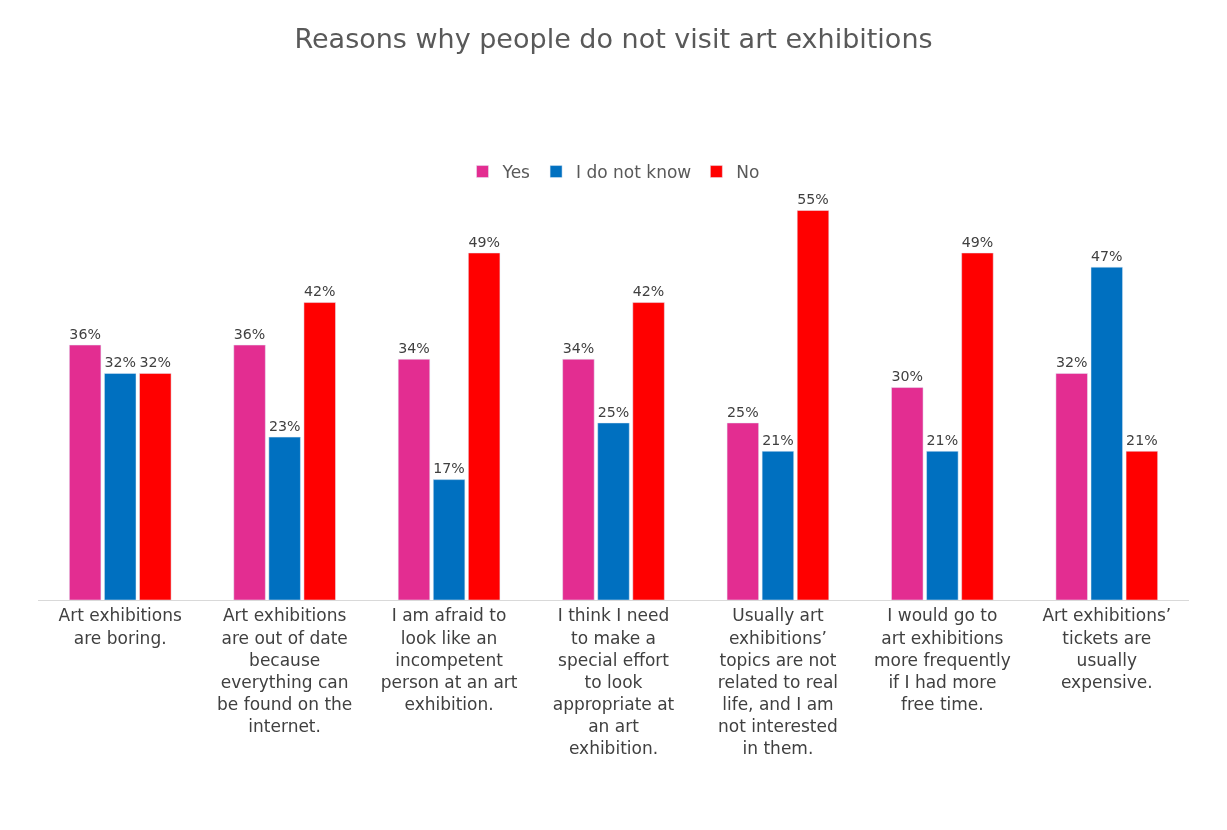  I want to click on legend-label: No, so click(748, 172).